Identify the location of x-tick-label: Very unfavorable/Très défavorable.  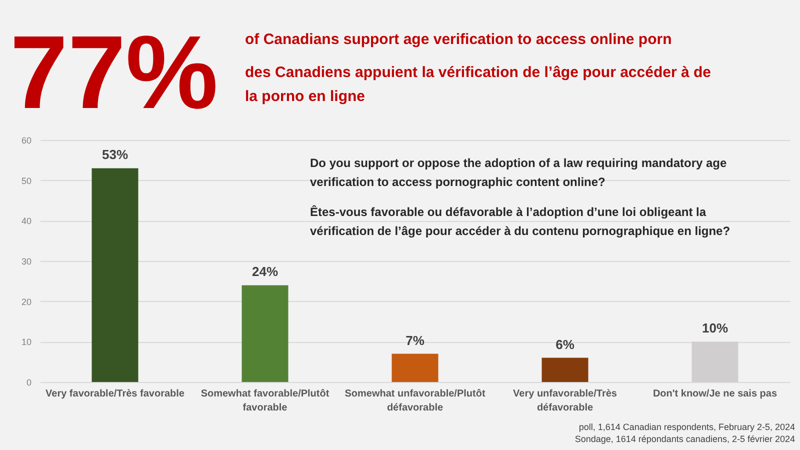
(565, 401).